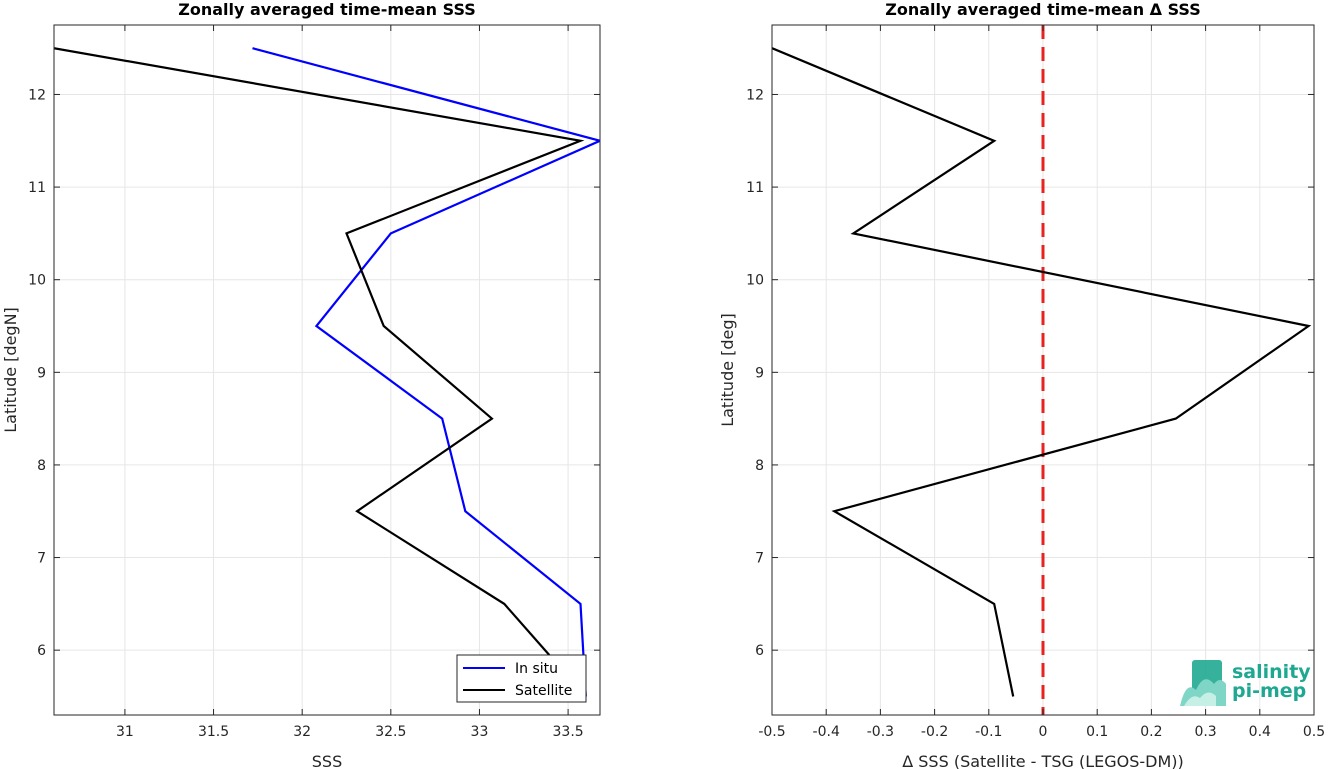 The image size is (1330, 769). Describe the element at coordinates (1043, 9) in the screenshot. I see `right-chart-title: Zonally averaged time-mean Δ SSS` at that location.